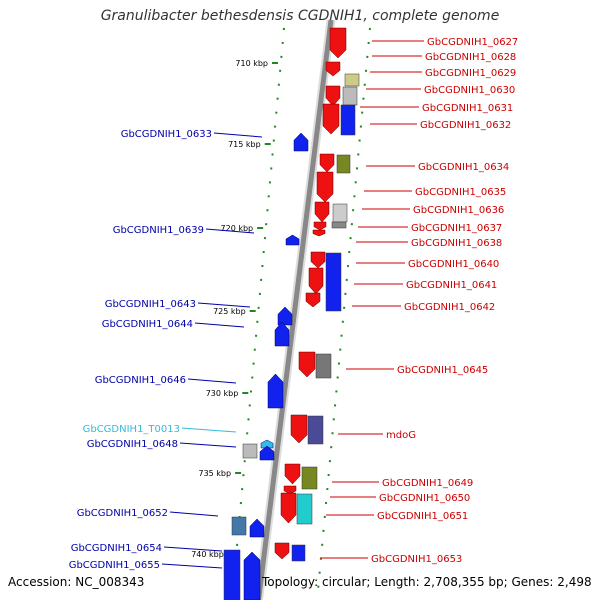  Describe the element at coordinates (140, 380) in the screenshot. I see `left-gene-label: GbCGDNIH1_0646` at that location.